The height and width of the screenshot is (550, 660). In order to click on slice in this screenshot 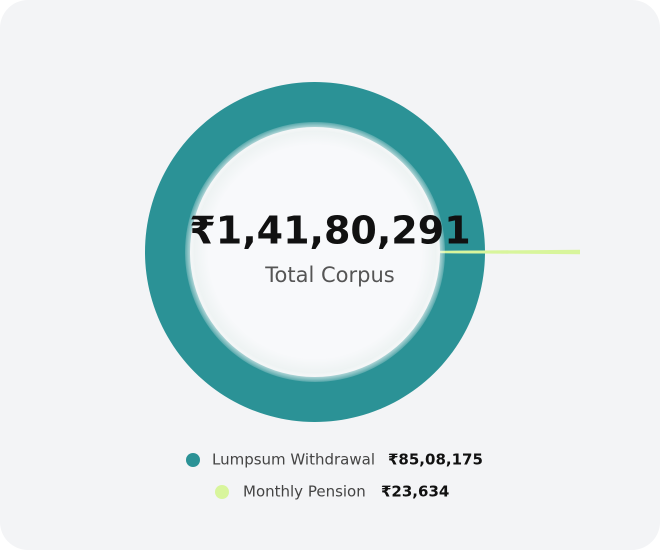, I will do `click(510, 252)`.